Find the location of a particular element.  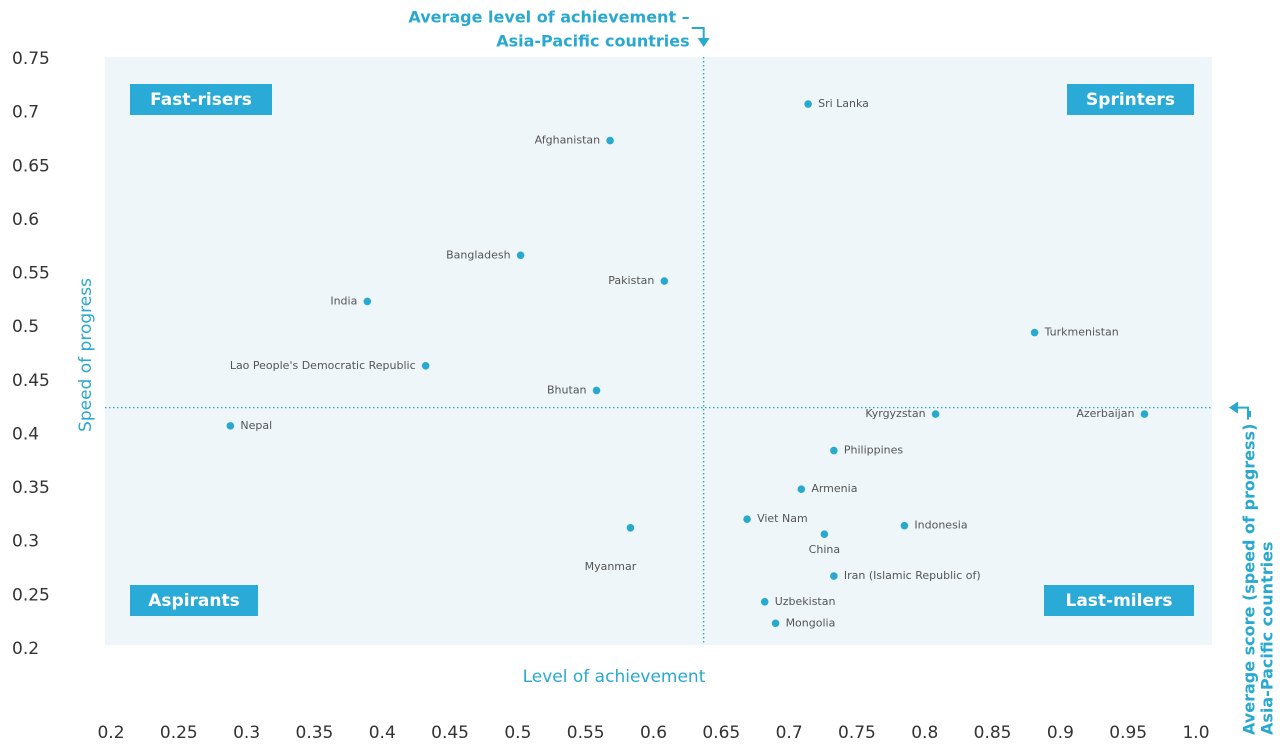

point-label: Turkmenistan is located at coordinates (1081, 332).